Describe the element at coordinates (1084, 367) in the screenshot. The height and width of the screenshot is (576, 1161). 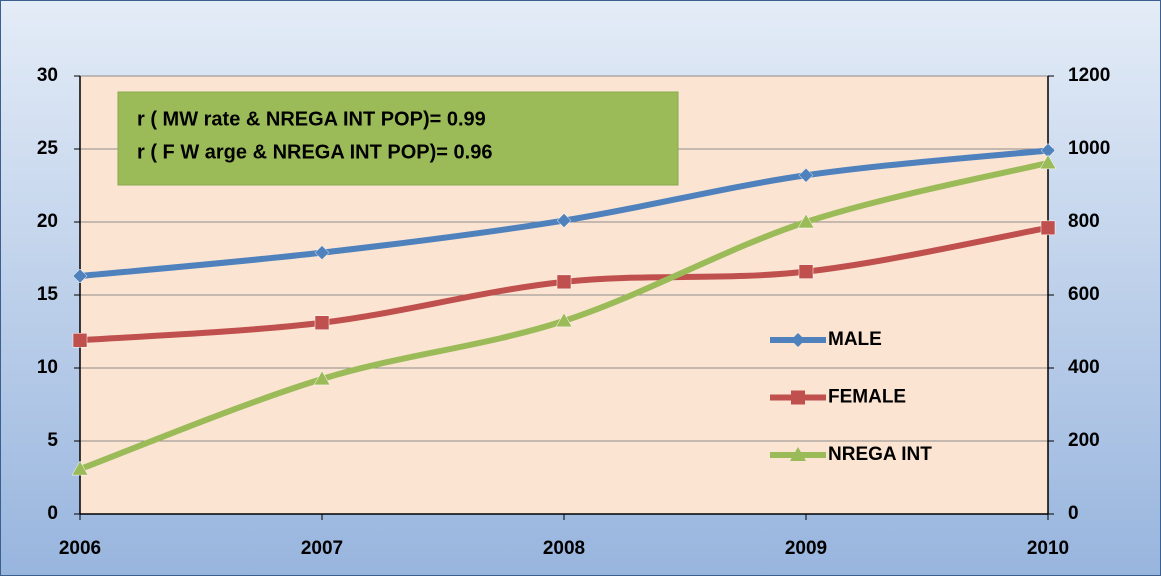
I see `y2-tick-label: 400` at that location.